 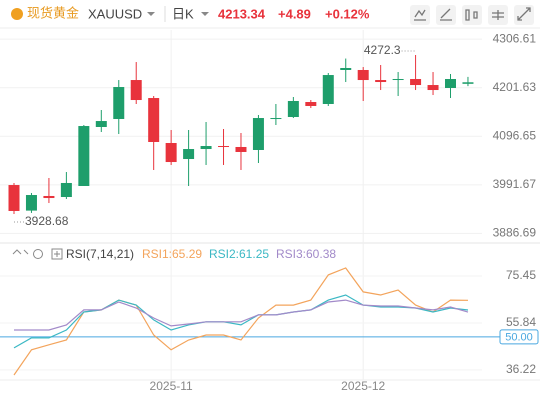 I want to click on toolbar, so click(x=472, y=15).